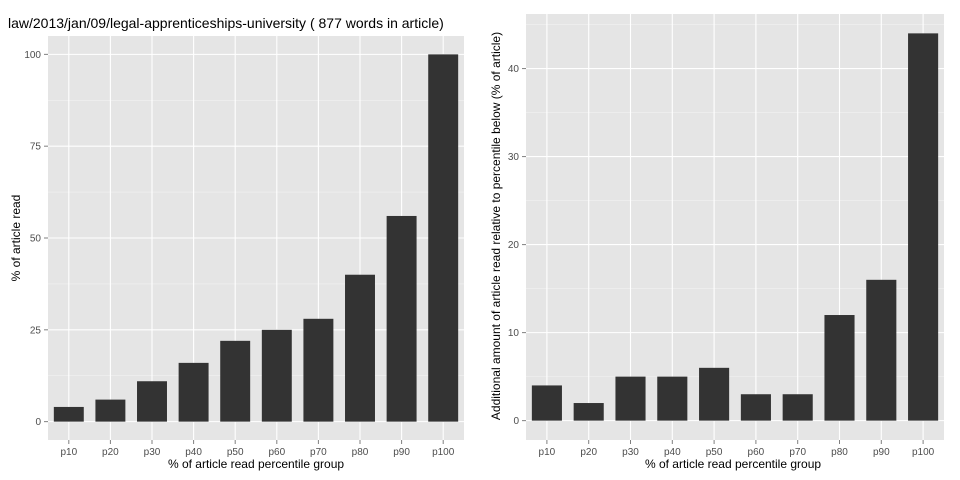 The height and width of the screenshot is (480, 960). I want to click on right-x-tick-label: p90, so click(881, 452).